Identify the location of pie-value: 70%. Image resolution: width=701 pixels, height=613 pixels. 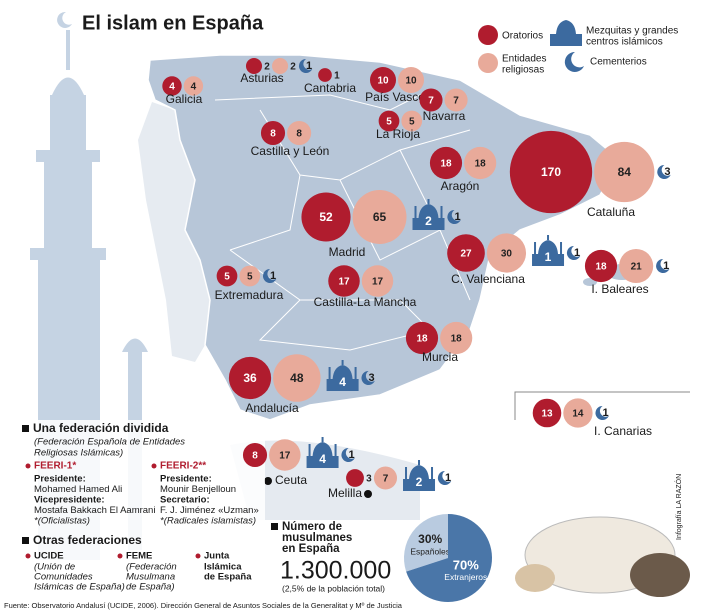
(466, 564).